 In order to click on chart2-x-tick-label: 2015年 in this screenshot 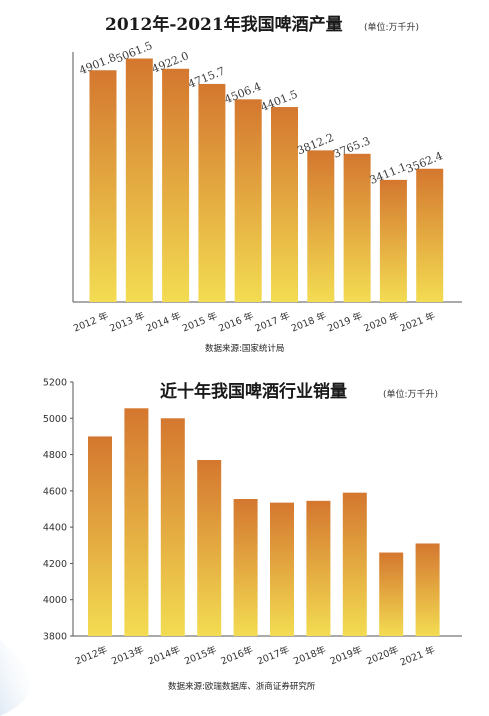, I will do `click(201, 655)`.